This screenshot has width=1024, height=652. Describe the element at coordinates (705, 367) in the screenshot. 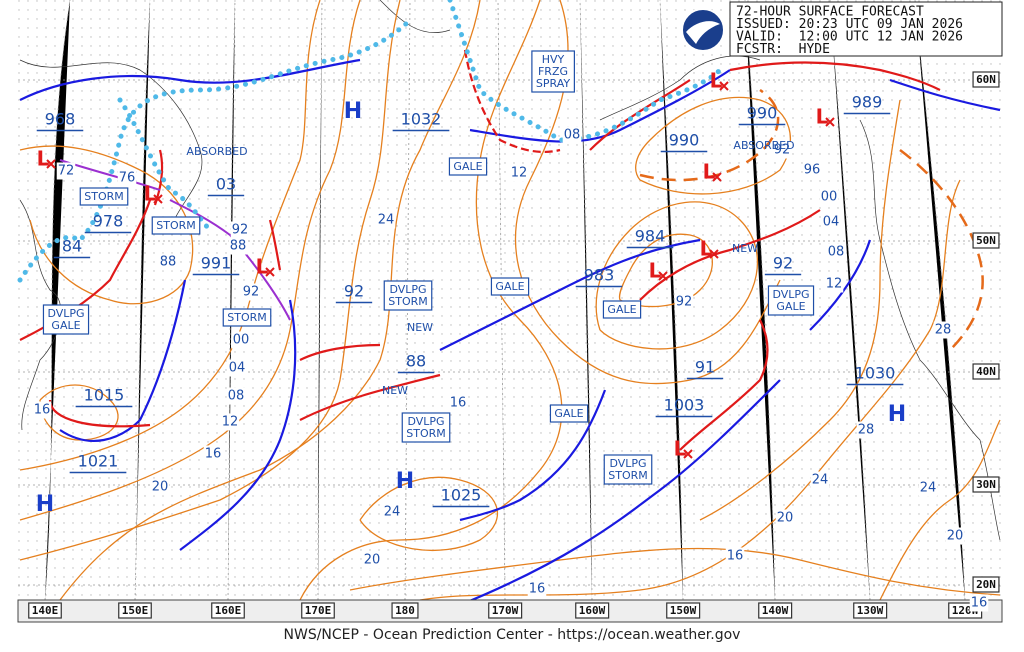

I see `pressure-label: 91` at that location.